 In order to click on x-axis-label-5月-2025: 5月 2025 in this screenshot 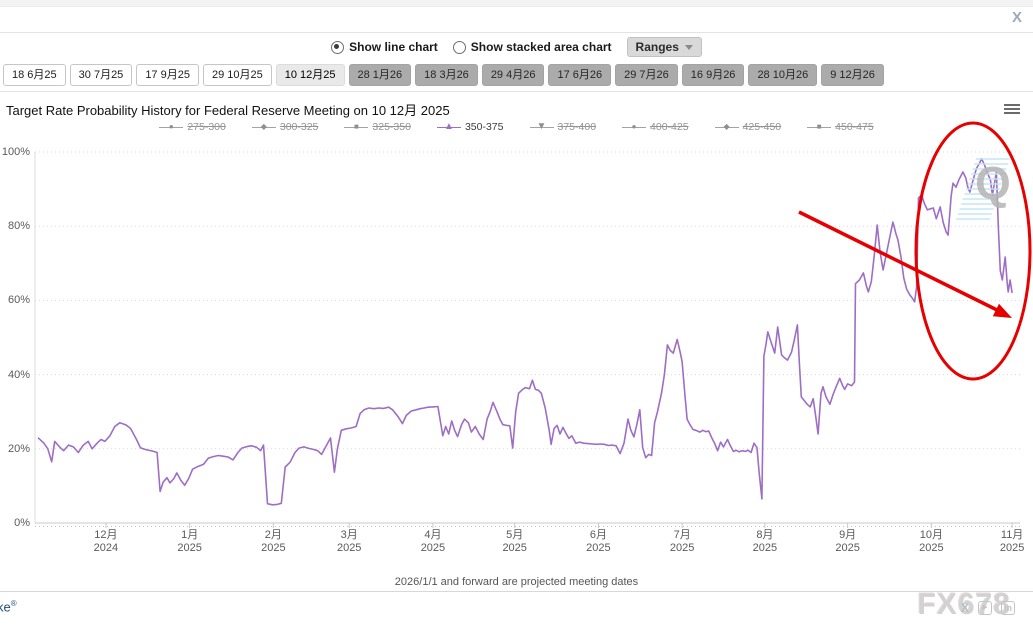, I will do `click(514, 541)`.